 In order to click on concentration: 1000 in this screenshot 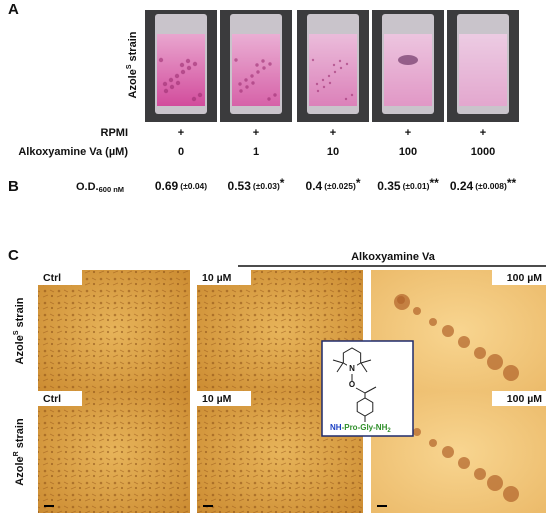, I will do `click(483, 152)`.